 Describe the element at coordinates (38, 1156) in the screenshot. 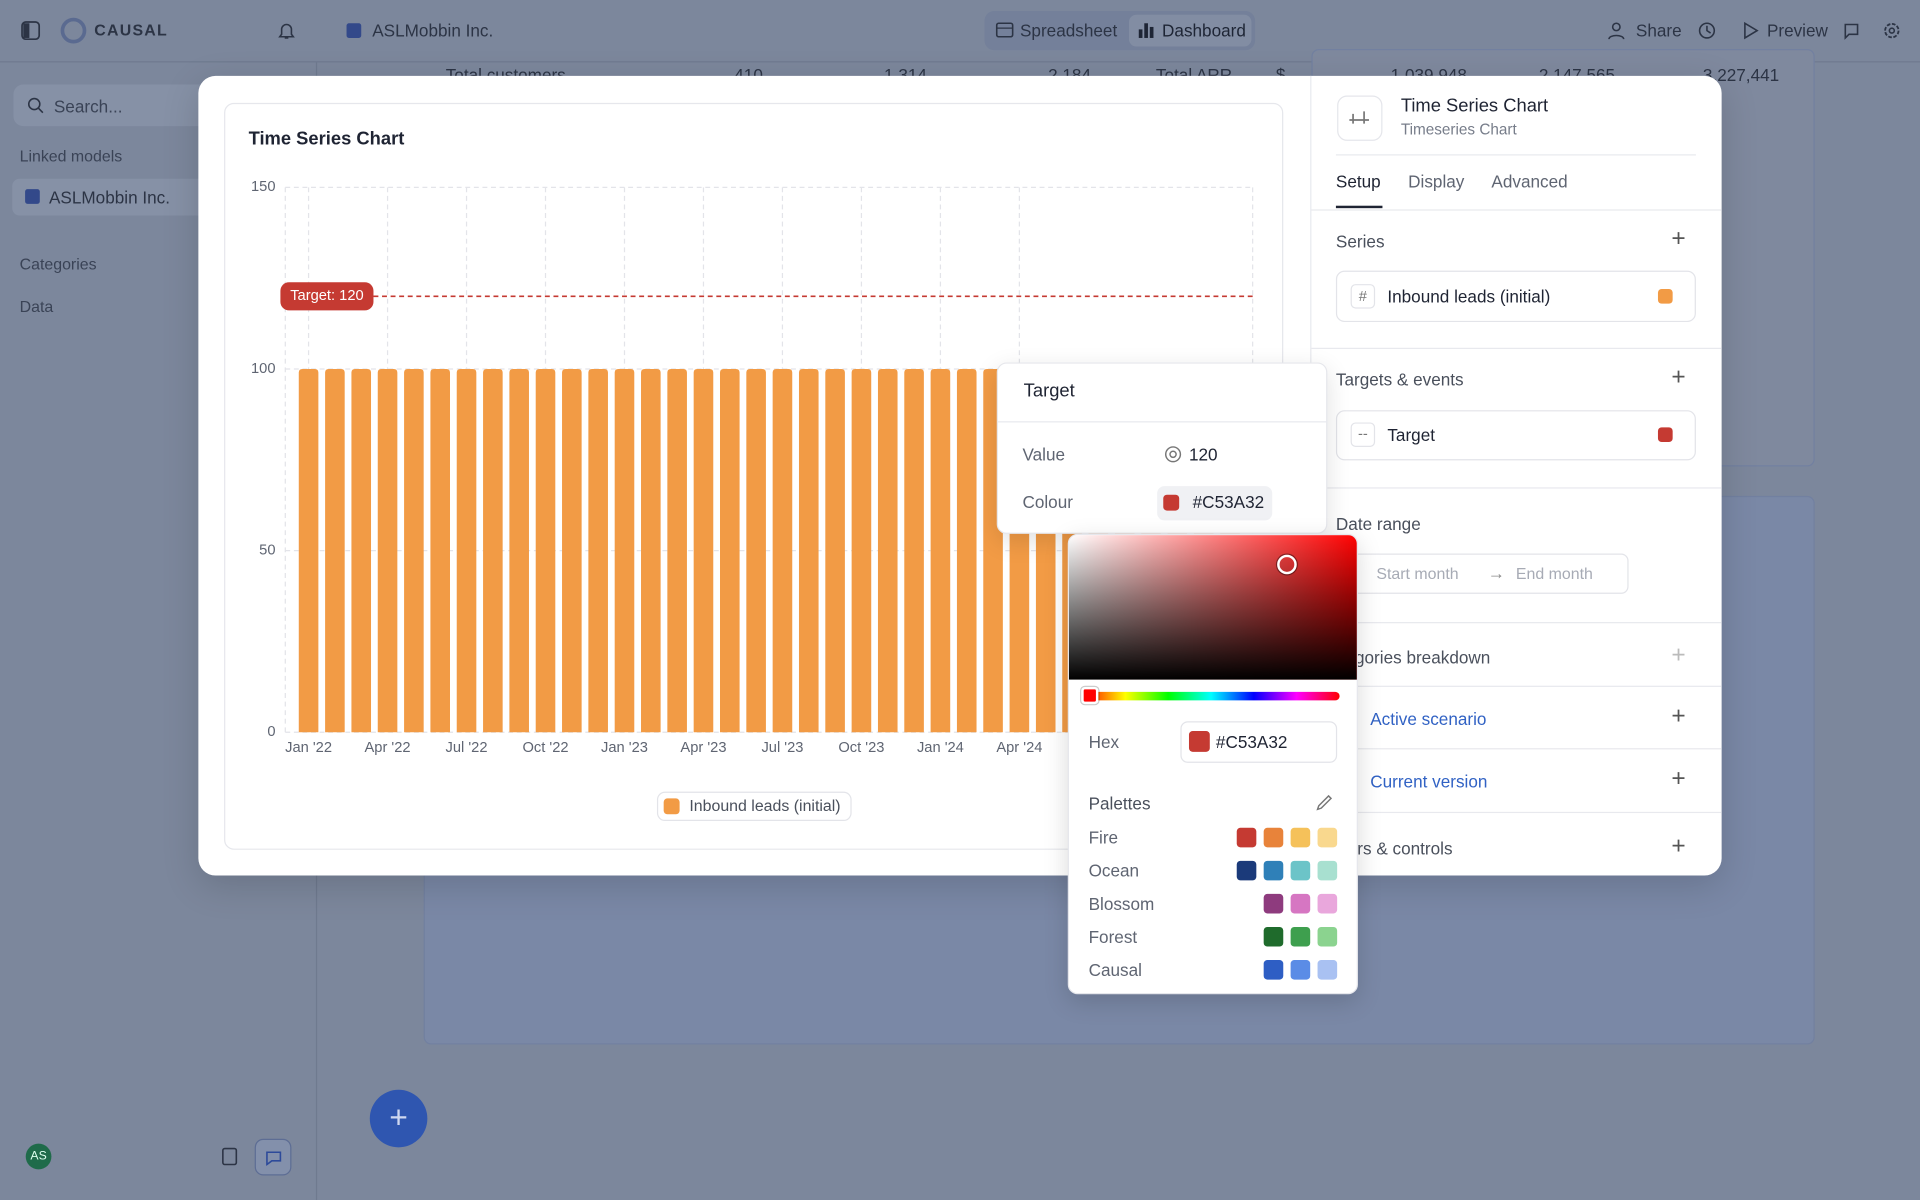

I see `avatar: AS` at that location.